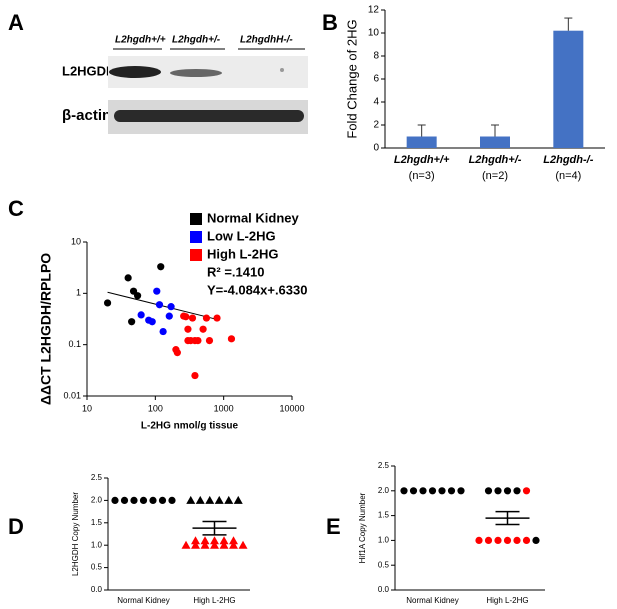 This screenshot has height=609, width=617. What do you see at coordinates (235, 271) in the screenshot?
I see `annotation: R² =.1410` at bounding box center [235, 271].